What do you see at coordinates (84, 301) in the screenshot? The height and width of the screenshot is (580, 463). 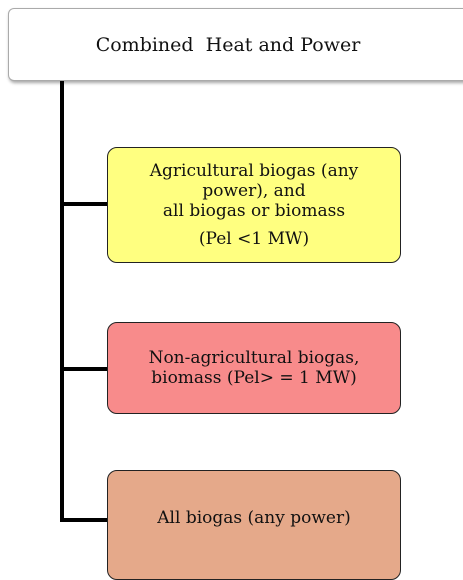 I see `connectors` at bounding box center [84, 301].